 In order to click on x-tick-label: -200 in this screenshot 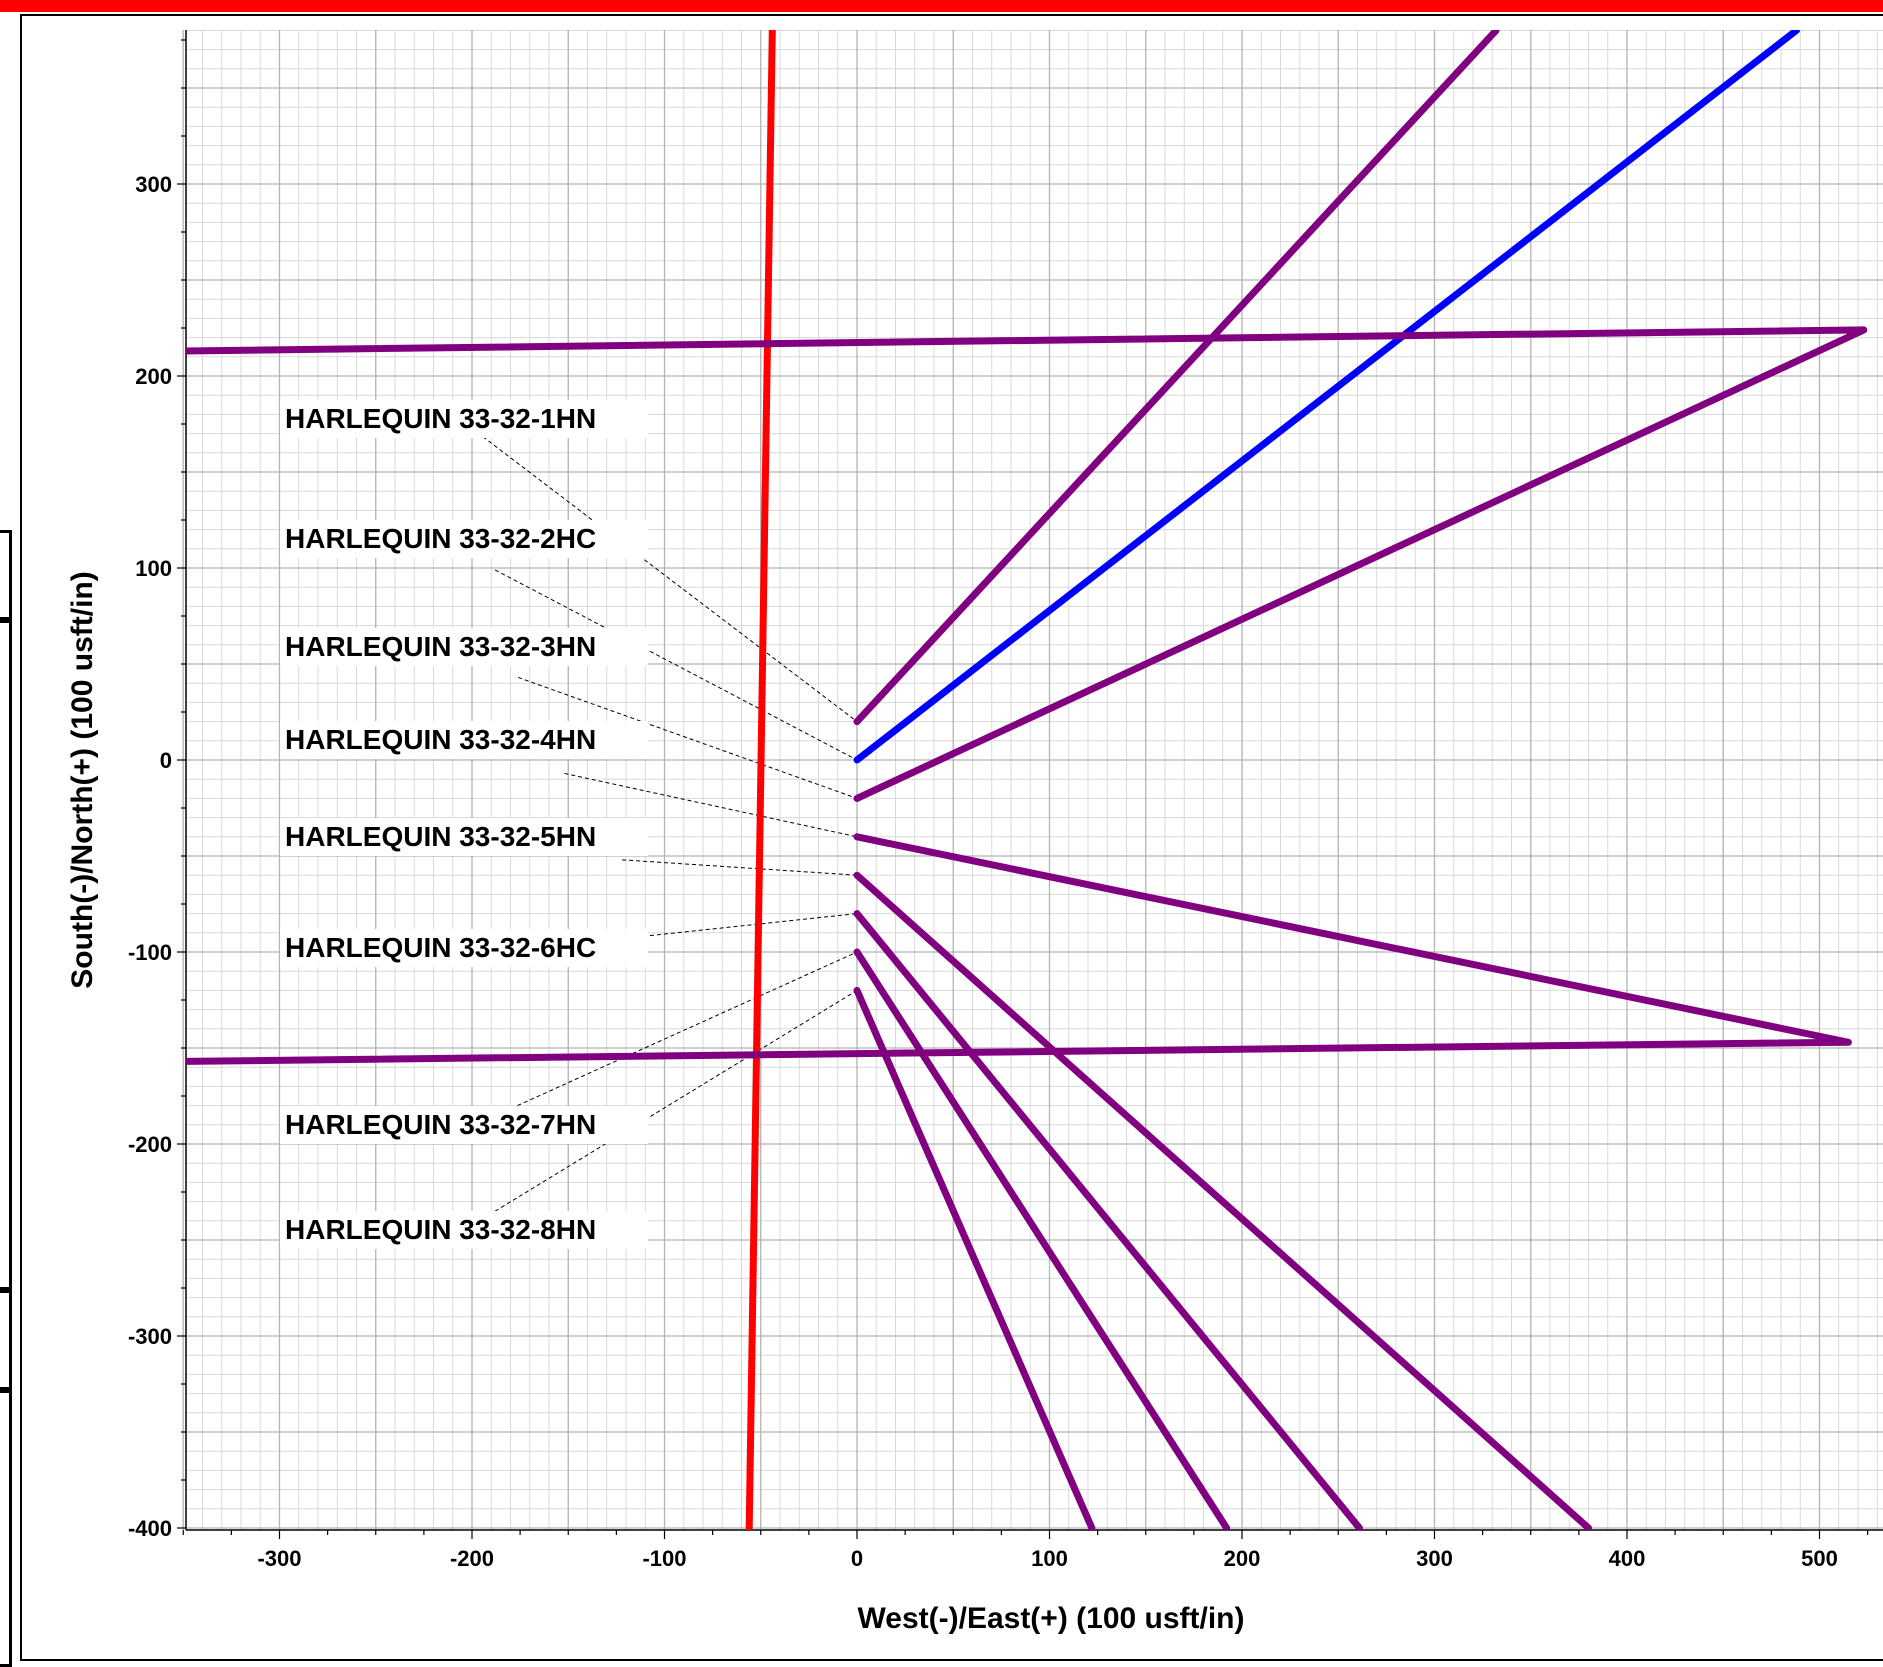, I will do `click(472, 1558)`.